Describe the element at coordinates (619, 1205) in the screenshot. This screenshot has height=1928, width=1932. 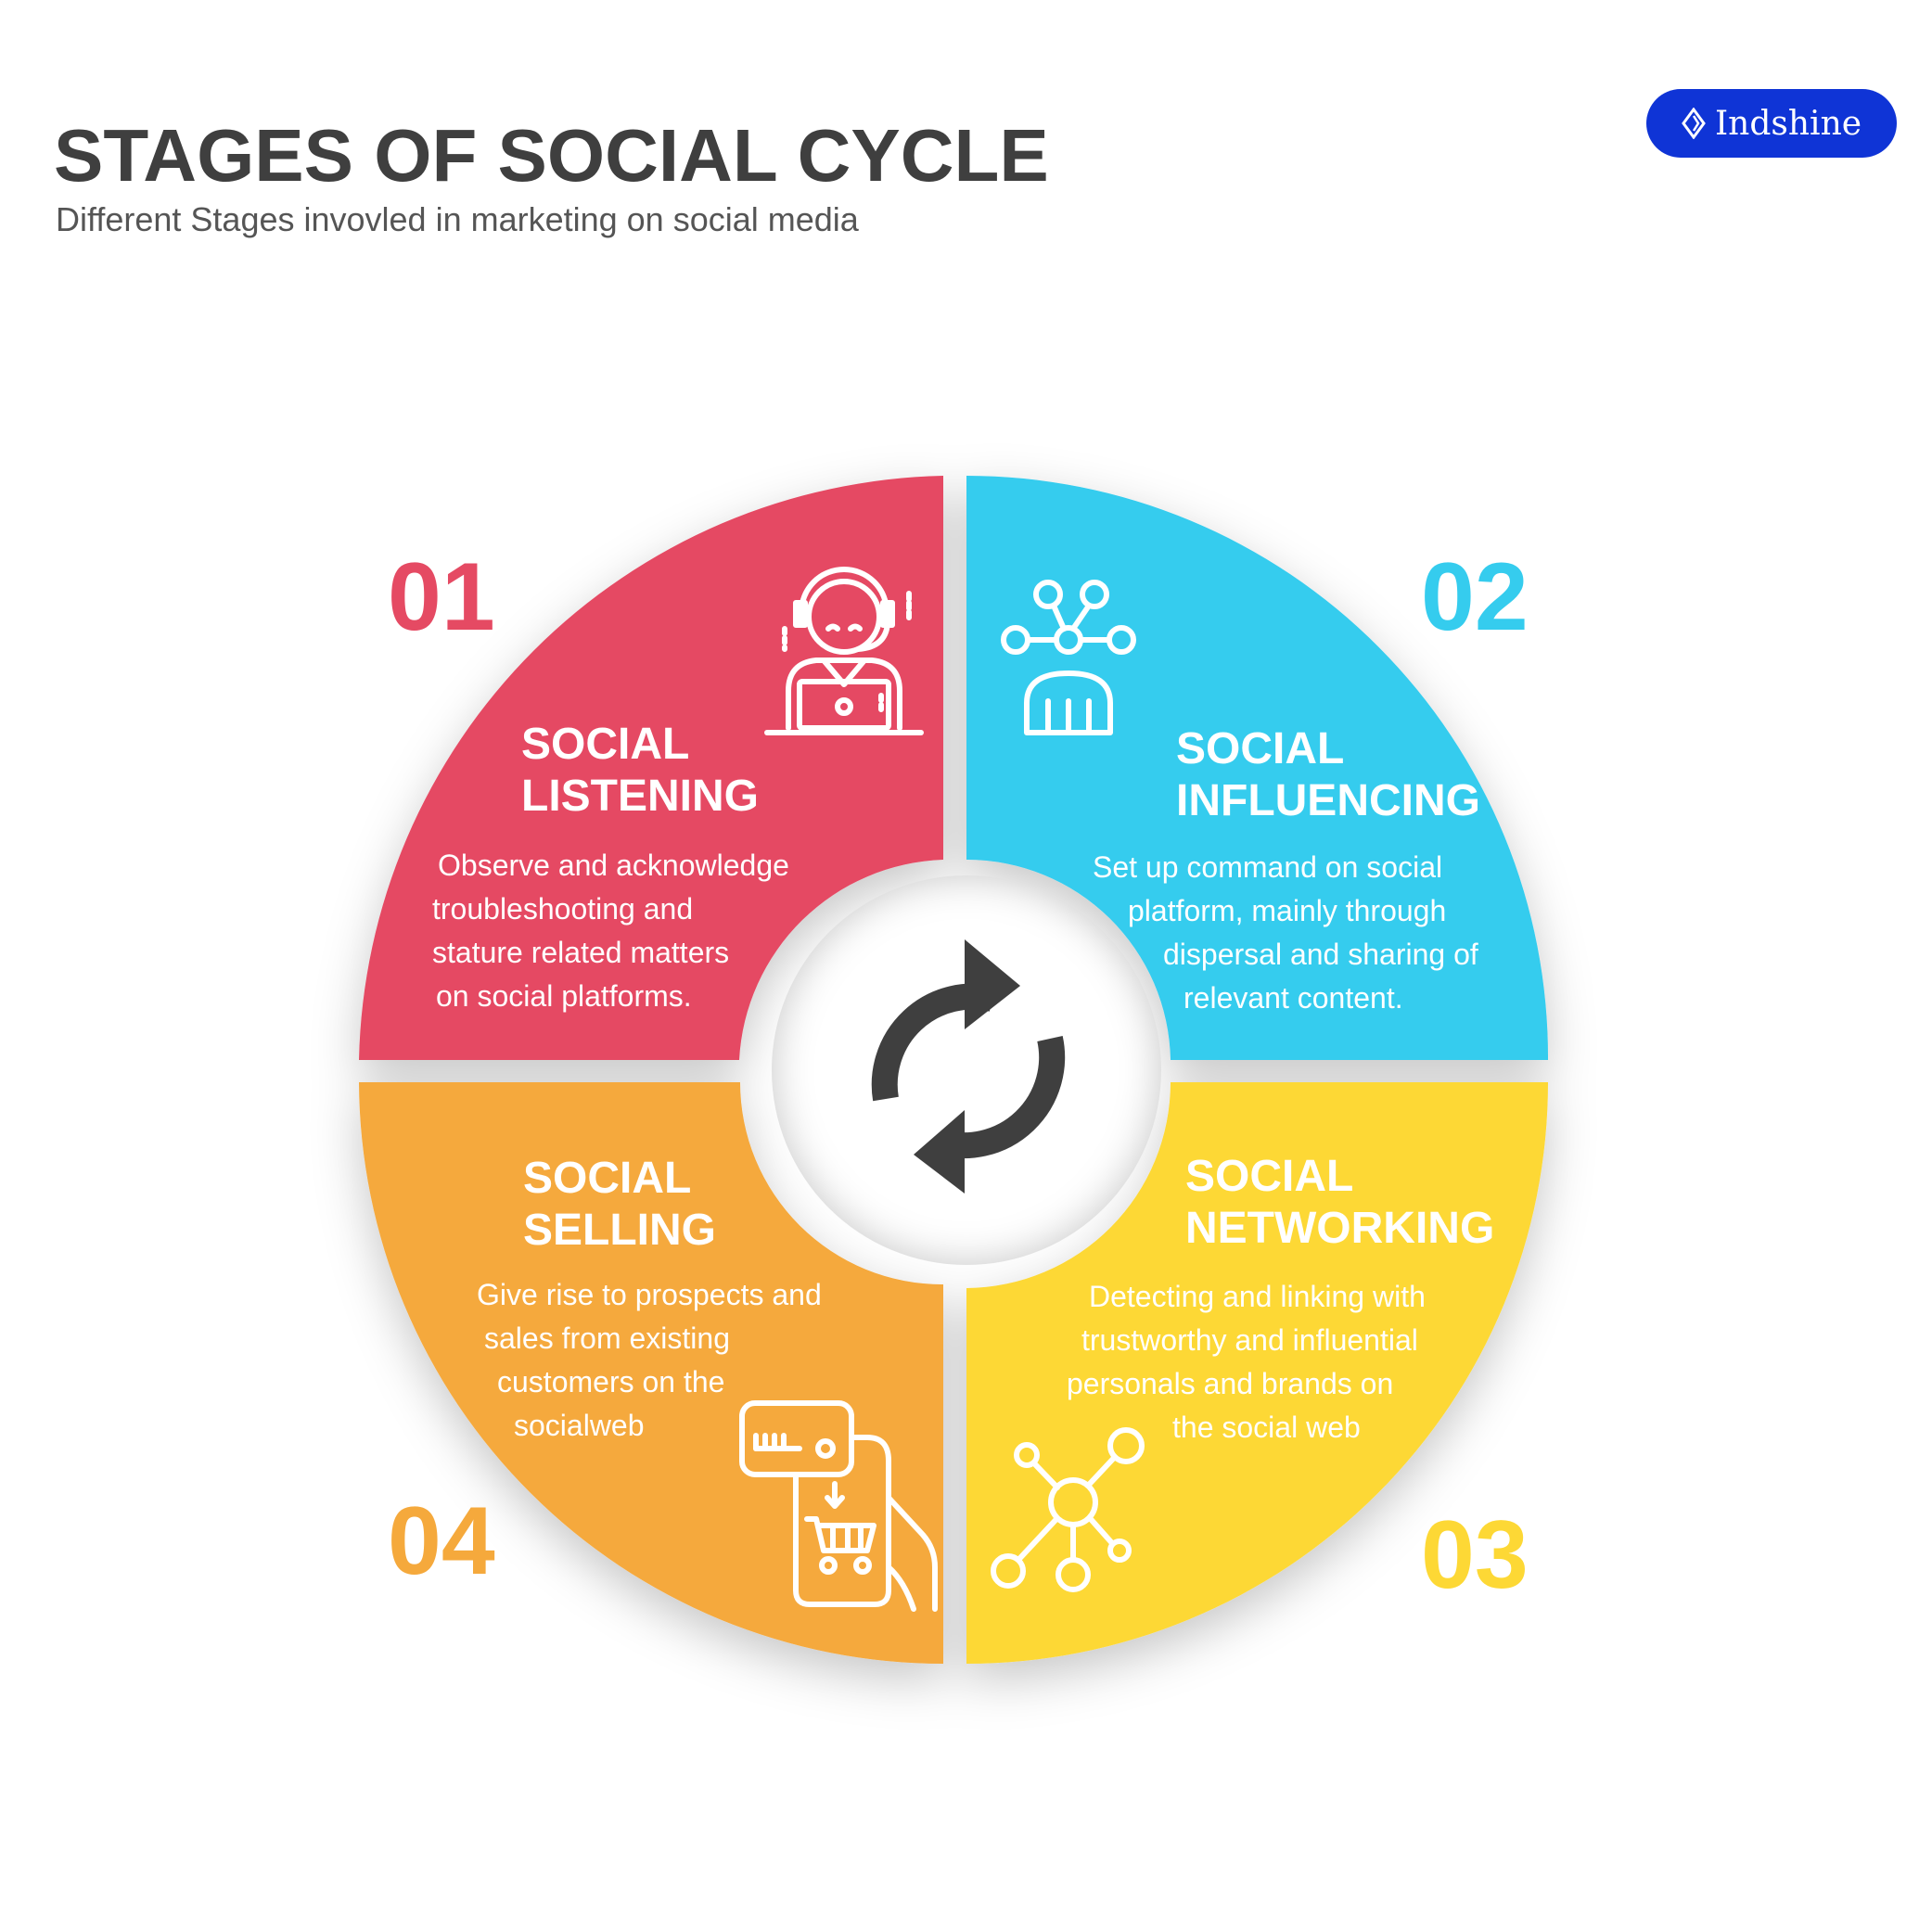
I see `stage-title-social-selling: SOCIAL SELLING` at that location.